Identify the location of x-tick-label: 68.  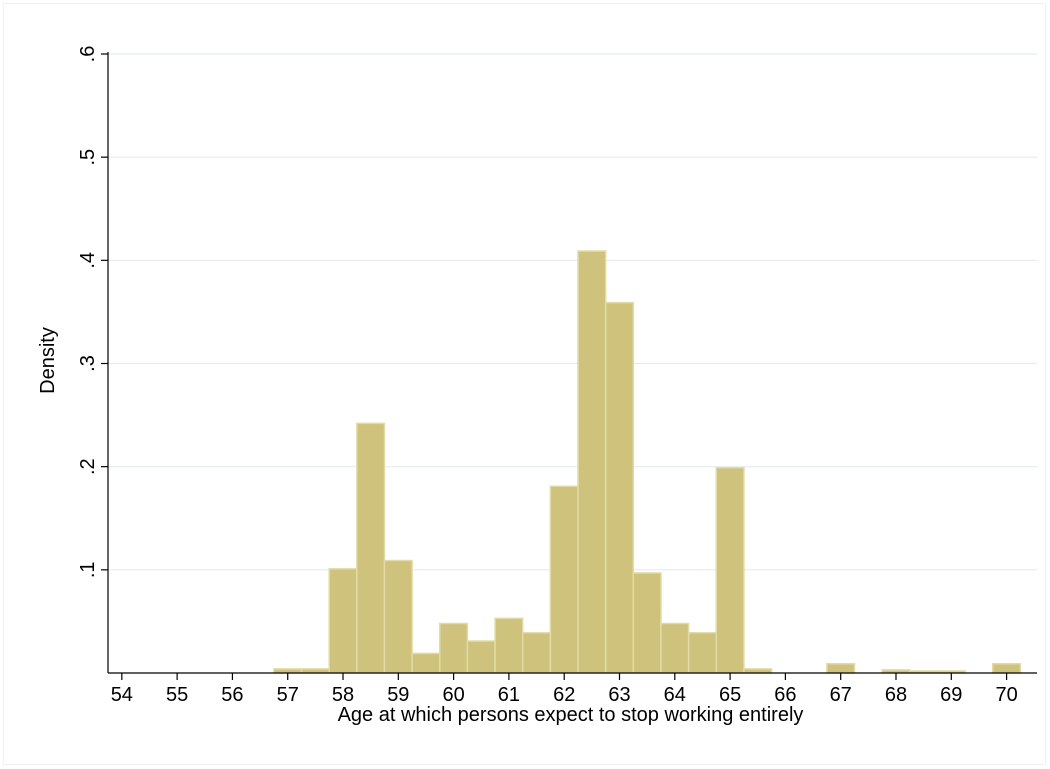
(896, 695).